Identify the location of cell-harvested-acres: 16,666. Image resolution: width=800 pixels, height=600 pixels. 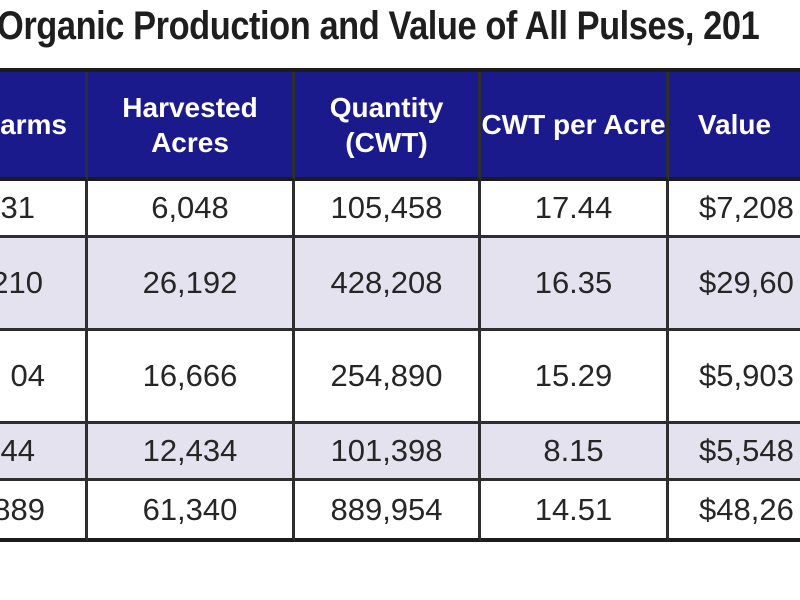
(191, 377).